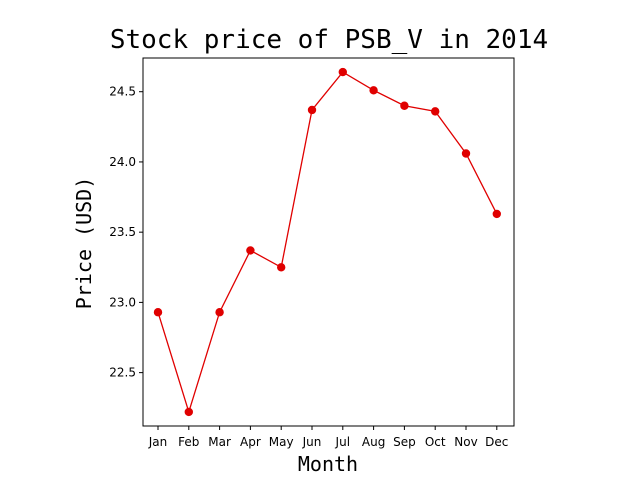 The height and width of the screenshot is (480, 640). Describe the element at coordinates (465, 442) in the screenshot. I see `x-tick-label: Nov` at that location.